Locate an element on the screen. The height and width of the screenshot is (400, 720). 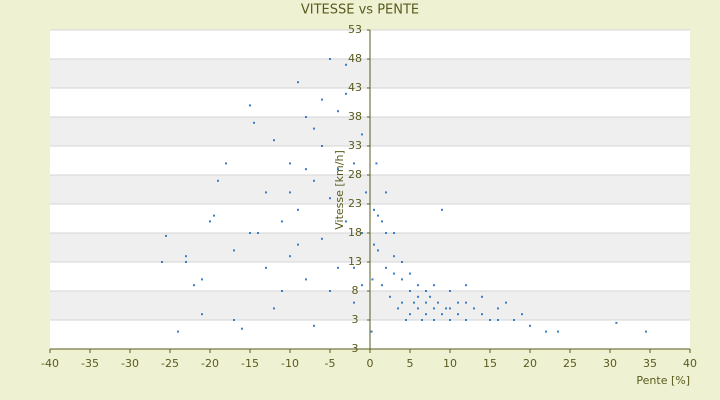
y-tick-label: 43 is located at coordinates (355, 87).